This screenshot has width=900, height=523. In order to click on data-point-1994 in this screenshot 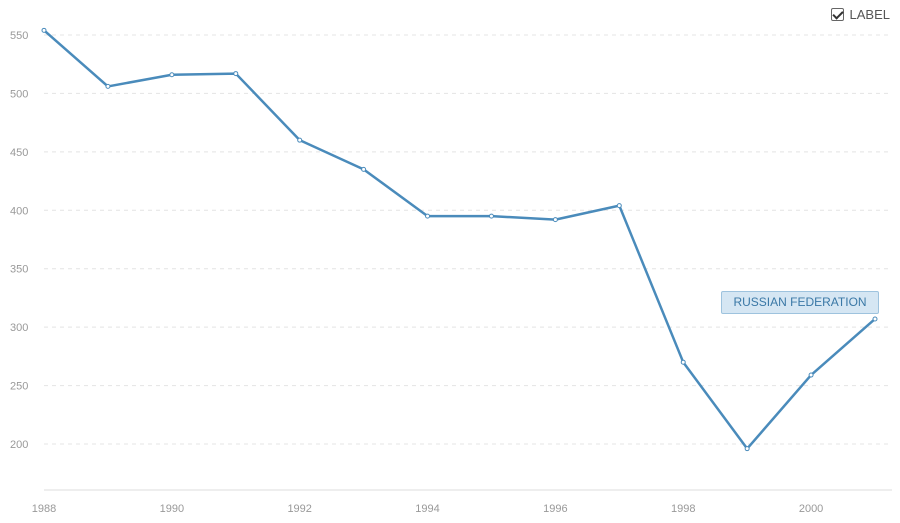, I will do `click(428, 216)`.